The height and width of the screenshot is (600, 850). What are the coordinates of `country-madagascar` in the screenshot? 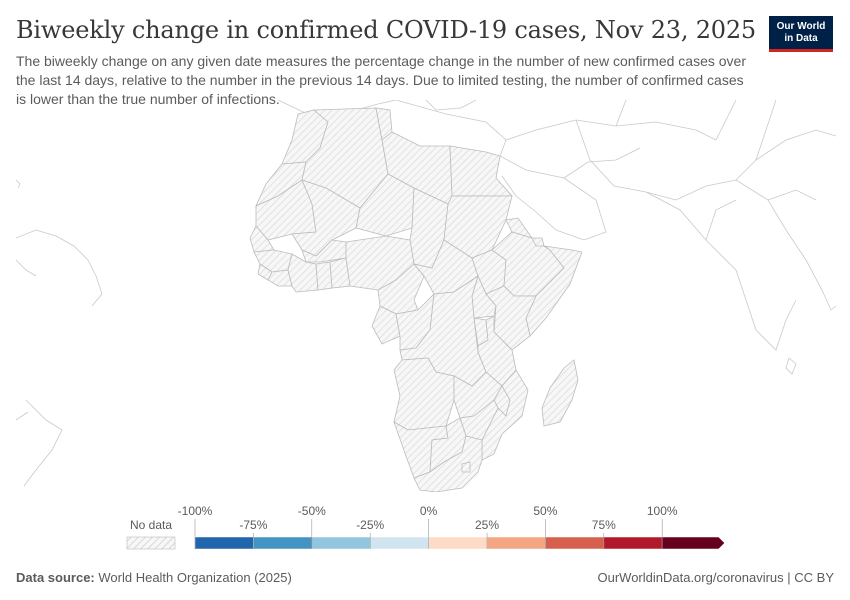 It's located at (560, 393).